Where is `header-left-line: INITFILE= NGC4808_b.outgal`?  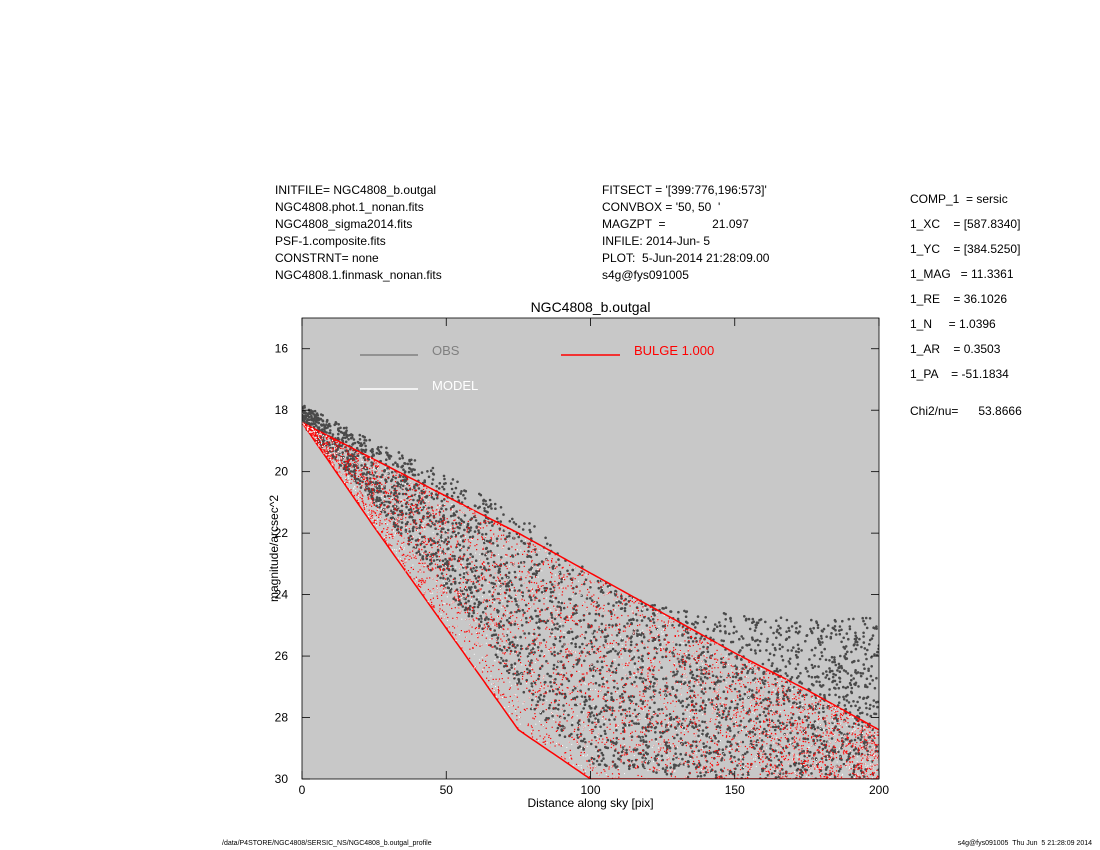
header-left-line: INITFILE= NGC4808_b.outgal is located at coordinates (356, 190).